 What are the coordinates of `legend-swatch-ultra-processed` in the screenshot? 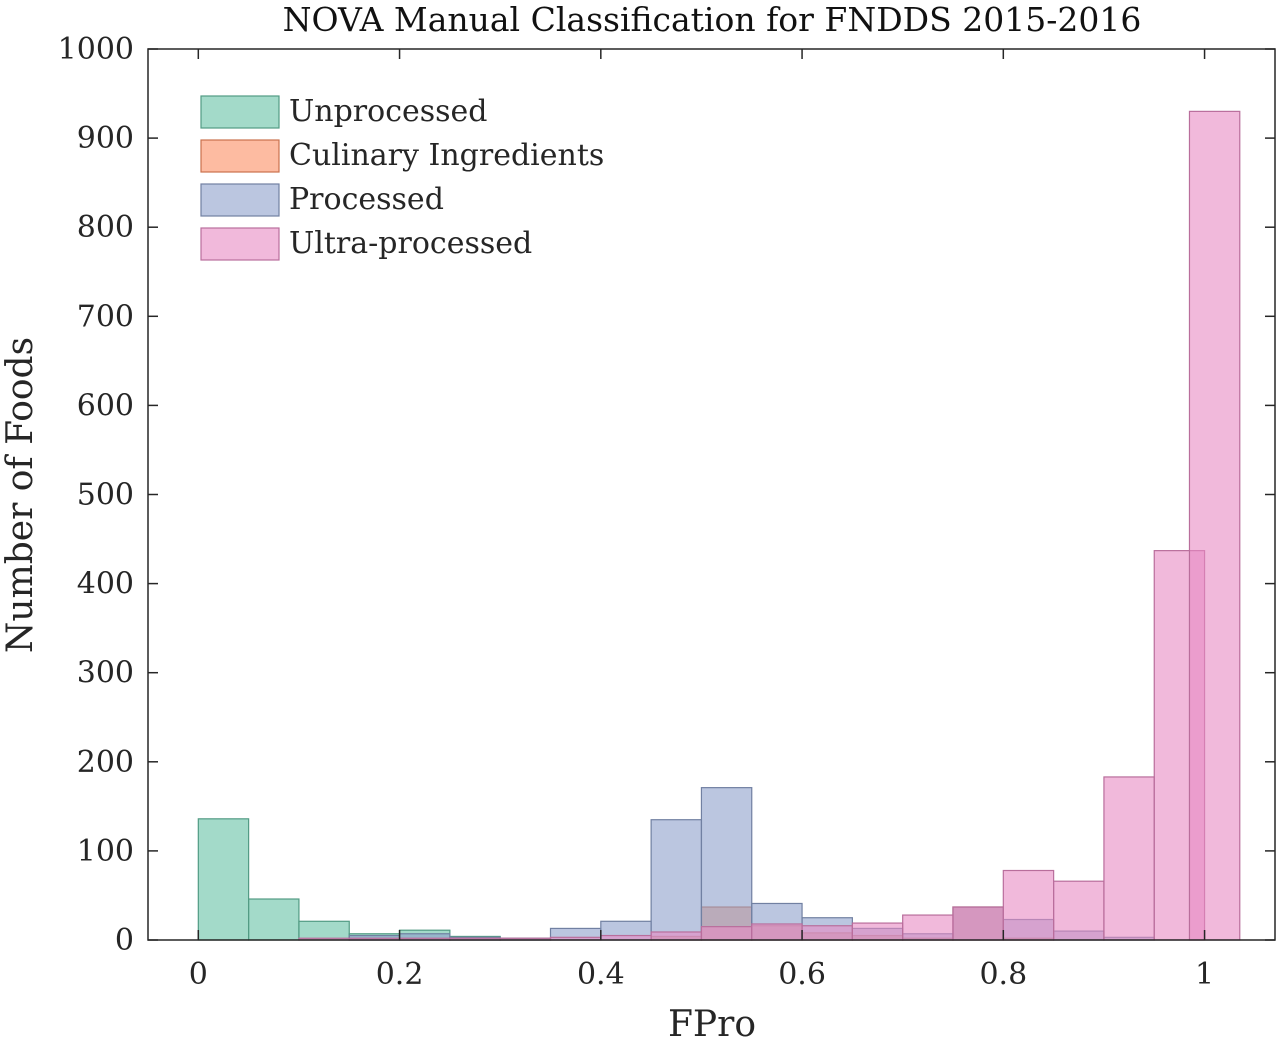 It's located at (240, 244).